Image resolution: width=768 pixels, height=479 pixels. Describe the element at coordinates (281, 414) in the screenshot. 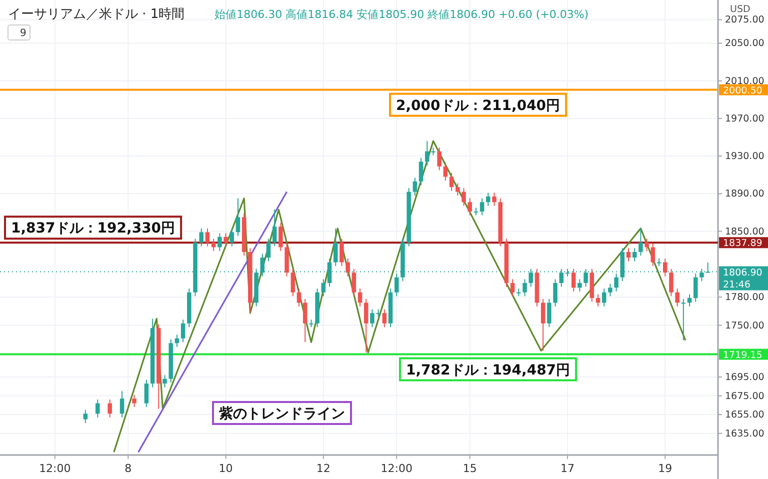

I see `annotation: 紫のトレンドライン` at that location.